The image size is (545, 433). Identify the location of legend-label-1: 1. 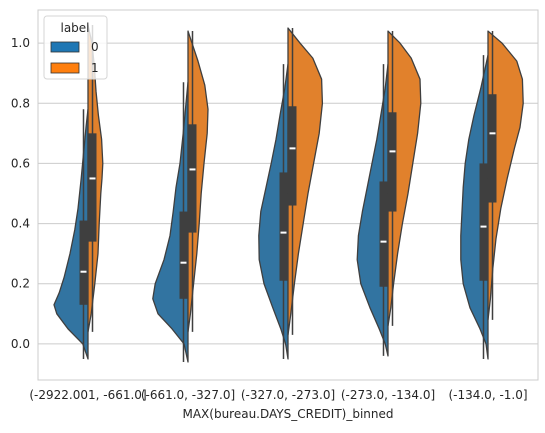
(95, 68).